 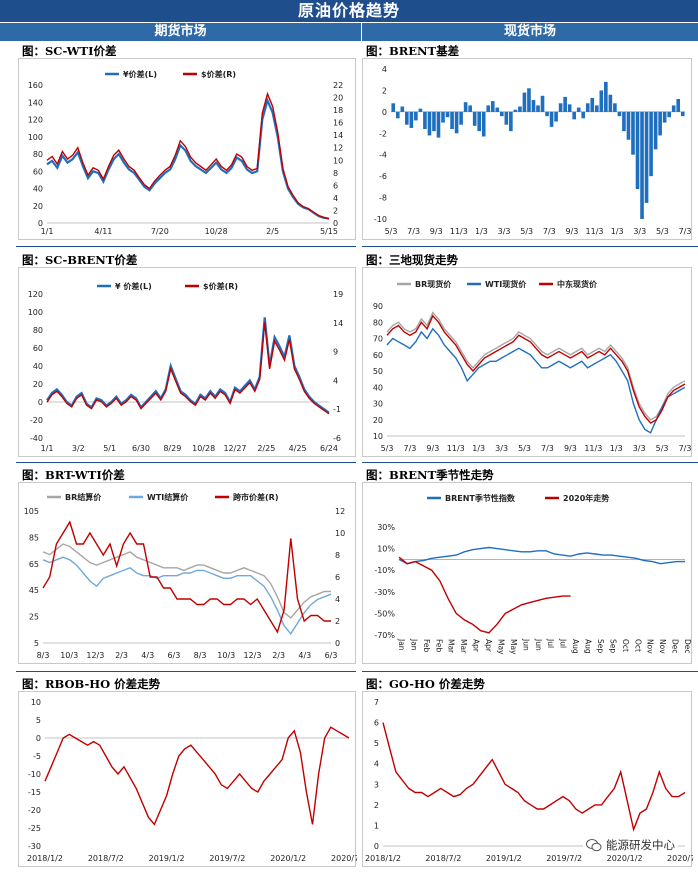 I want to click on y-tick-label: 6, so click(x=376, y=723).